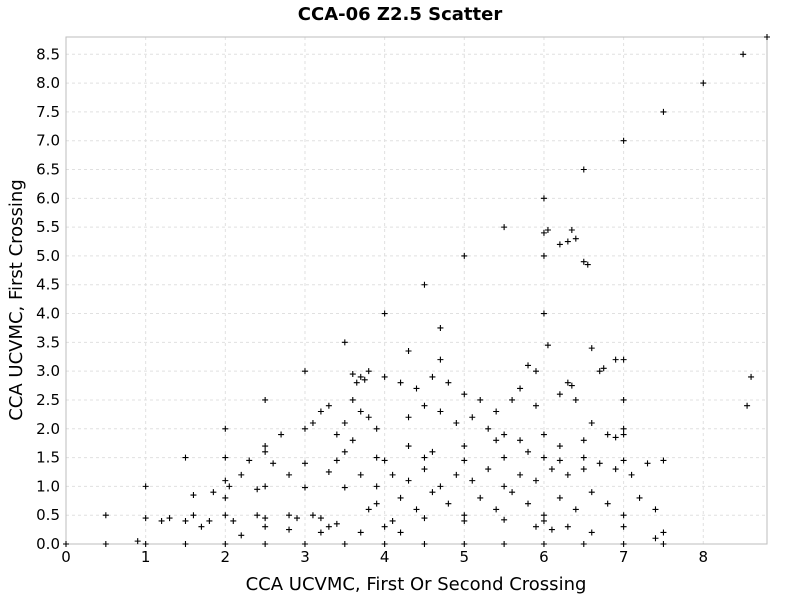 This screenshot has width=800, height=600. Describe the element at coordinates (48, 515) in the screenshot. I see `y-tick-label: 0.5` at that location.